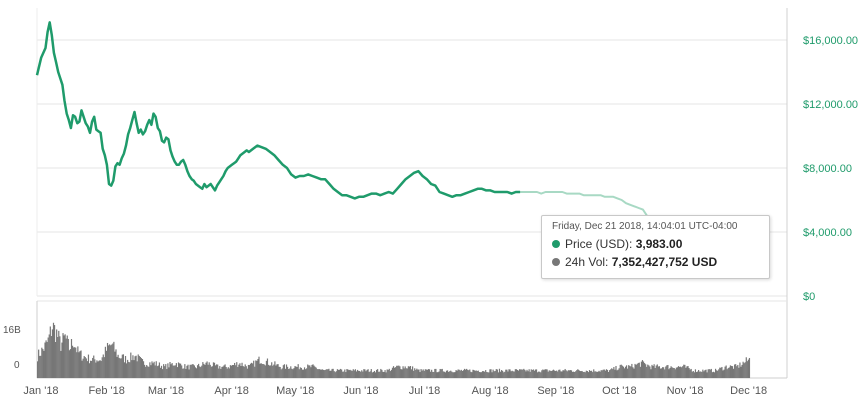 The height and width of the screenshot is (405, 868). What do you see at coordinates (295, 391) in the screenshot?
I see `x-tick-label: May '18` at bounding box center [295, 391].